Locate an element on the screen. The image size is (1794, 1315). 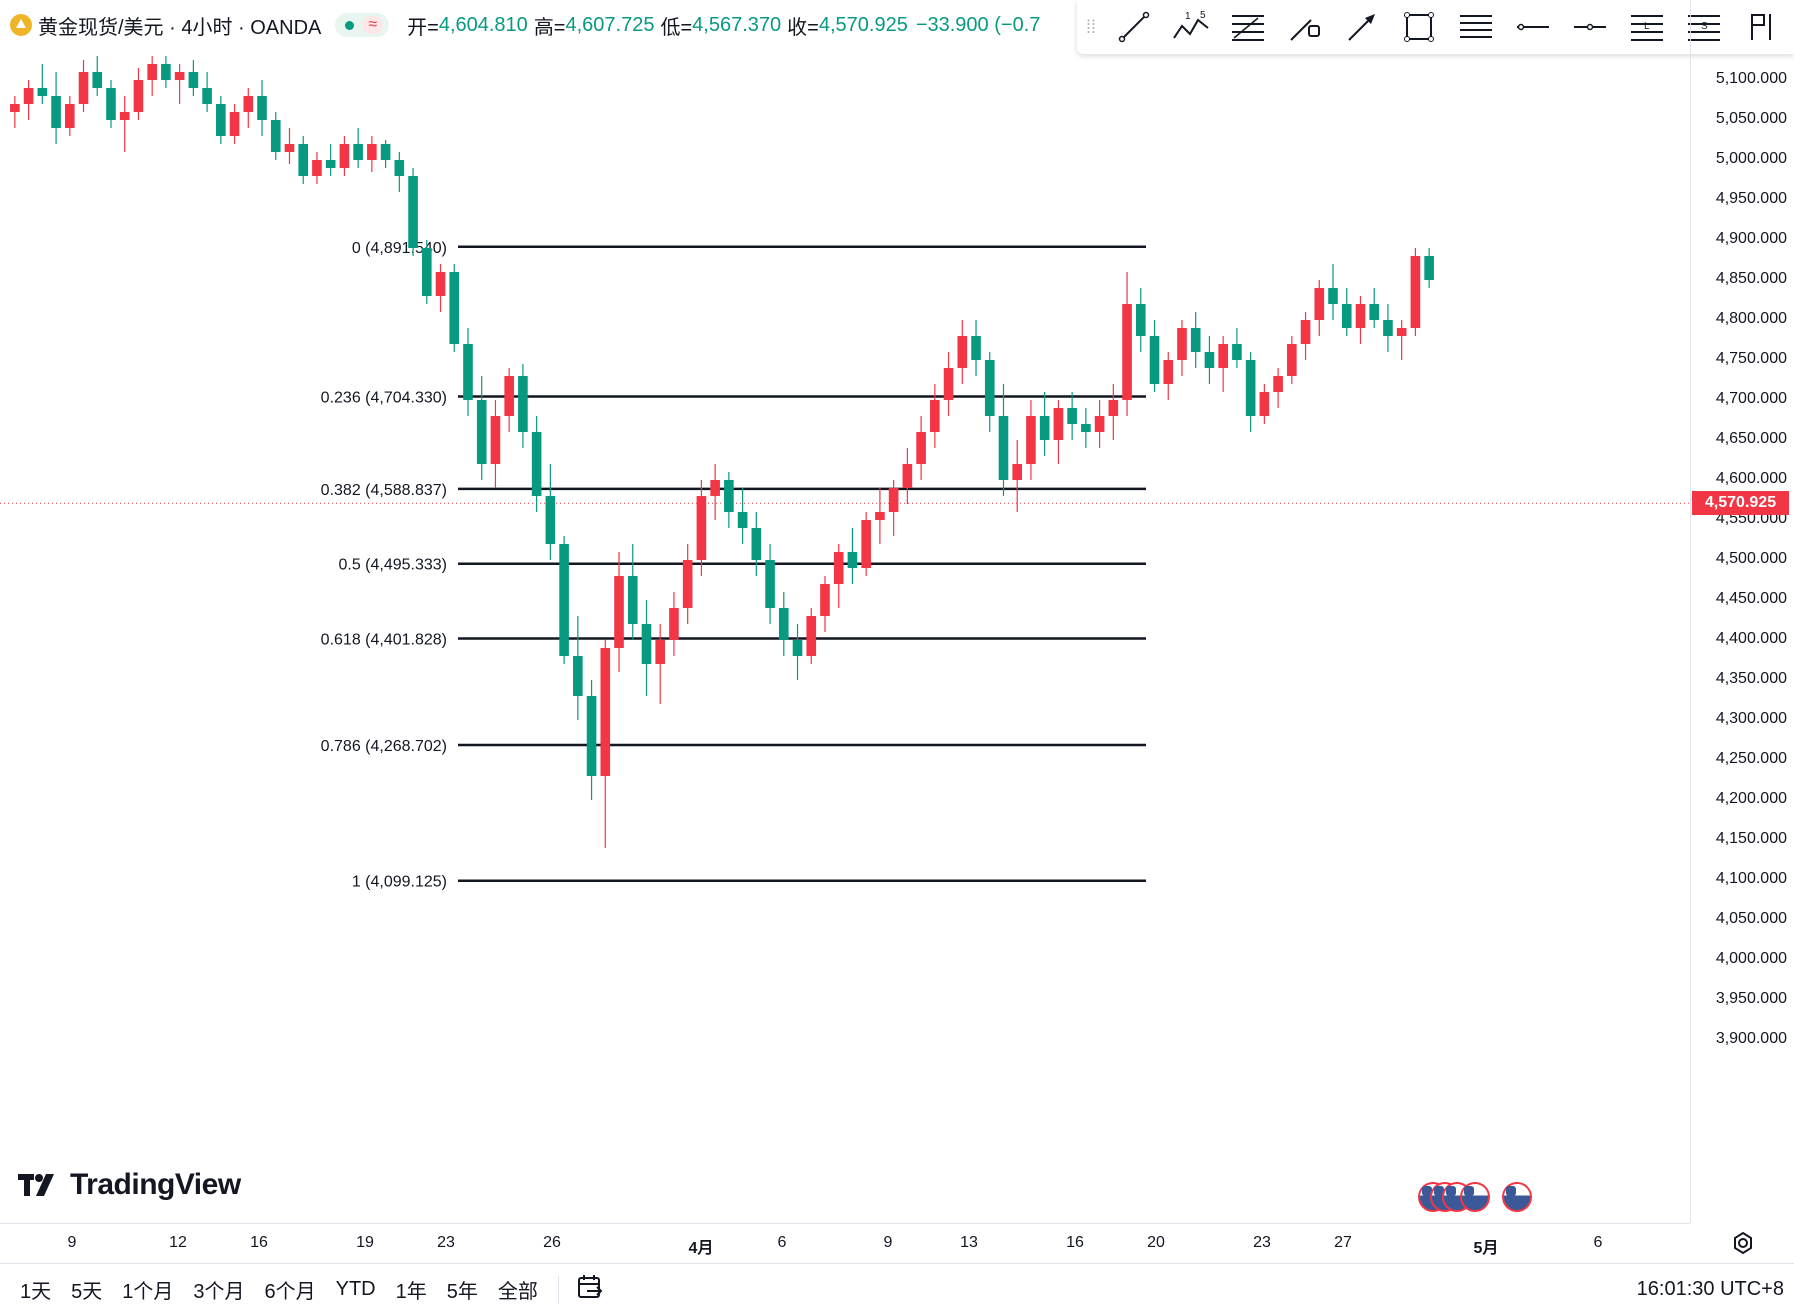
fib-retracement-icon is located at coordinates (1247, 27).